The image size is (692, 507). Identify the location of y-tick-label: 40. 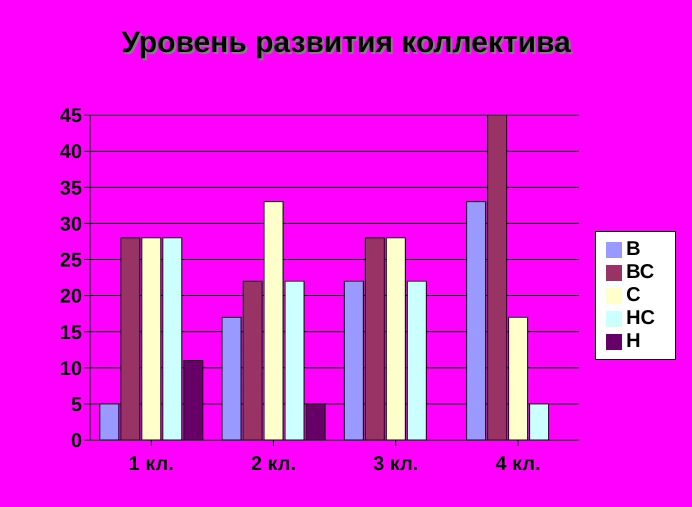
(71, 152).